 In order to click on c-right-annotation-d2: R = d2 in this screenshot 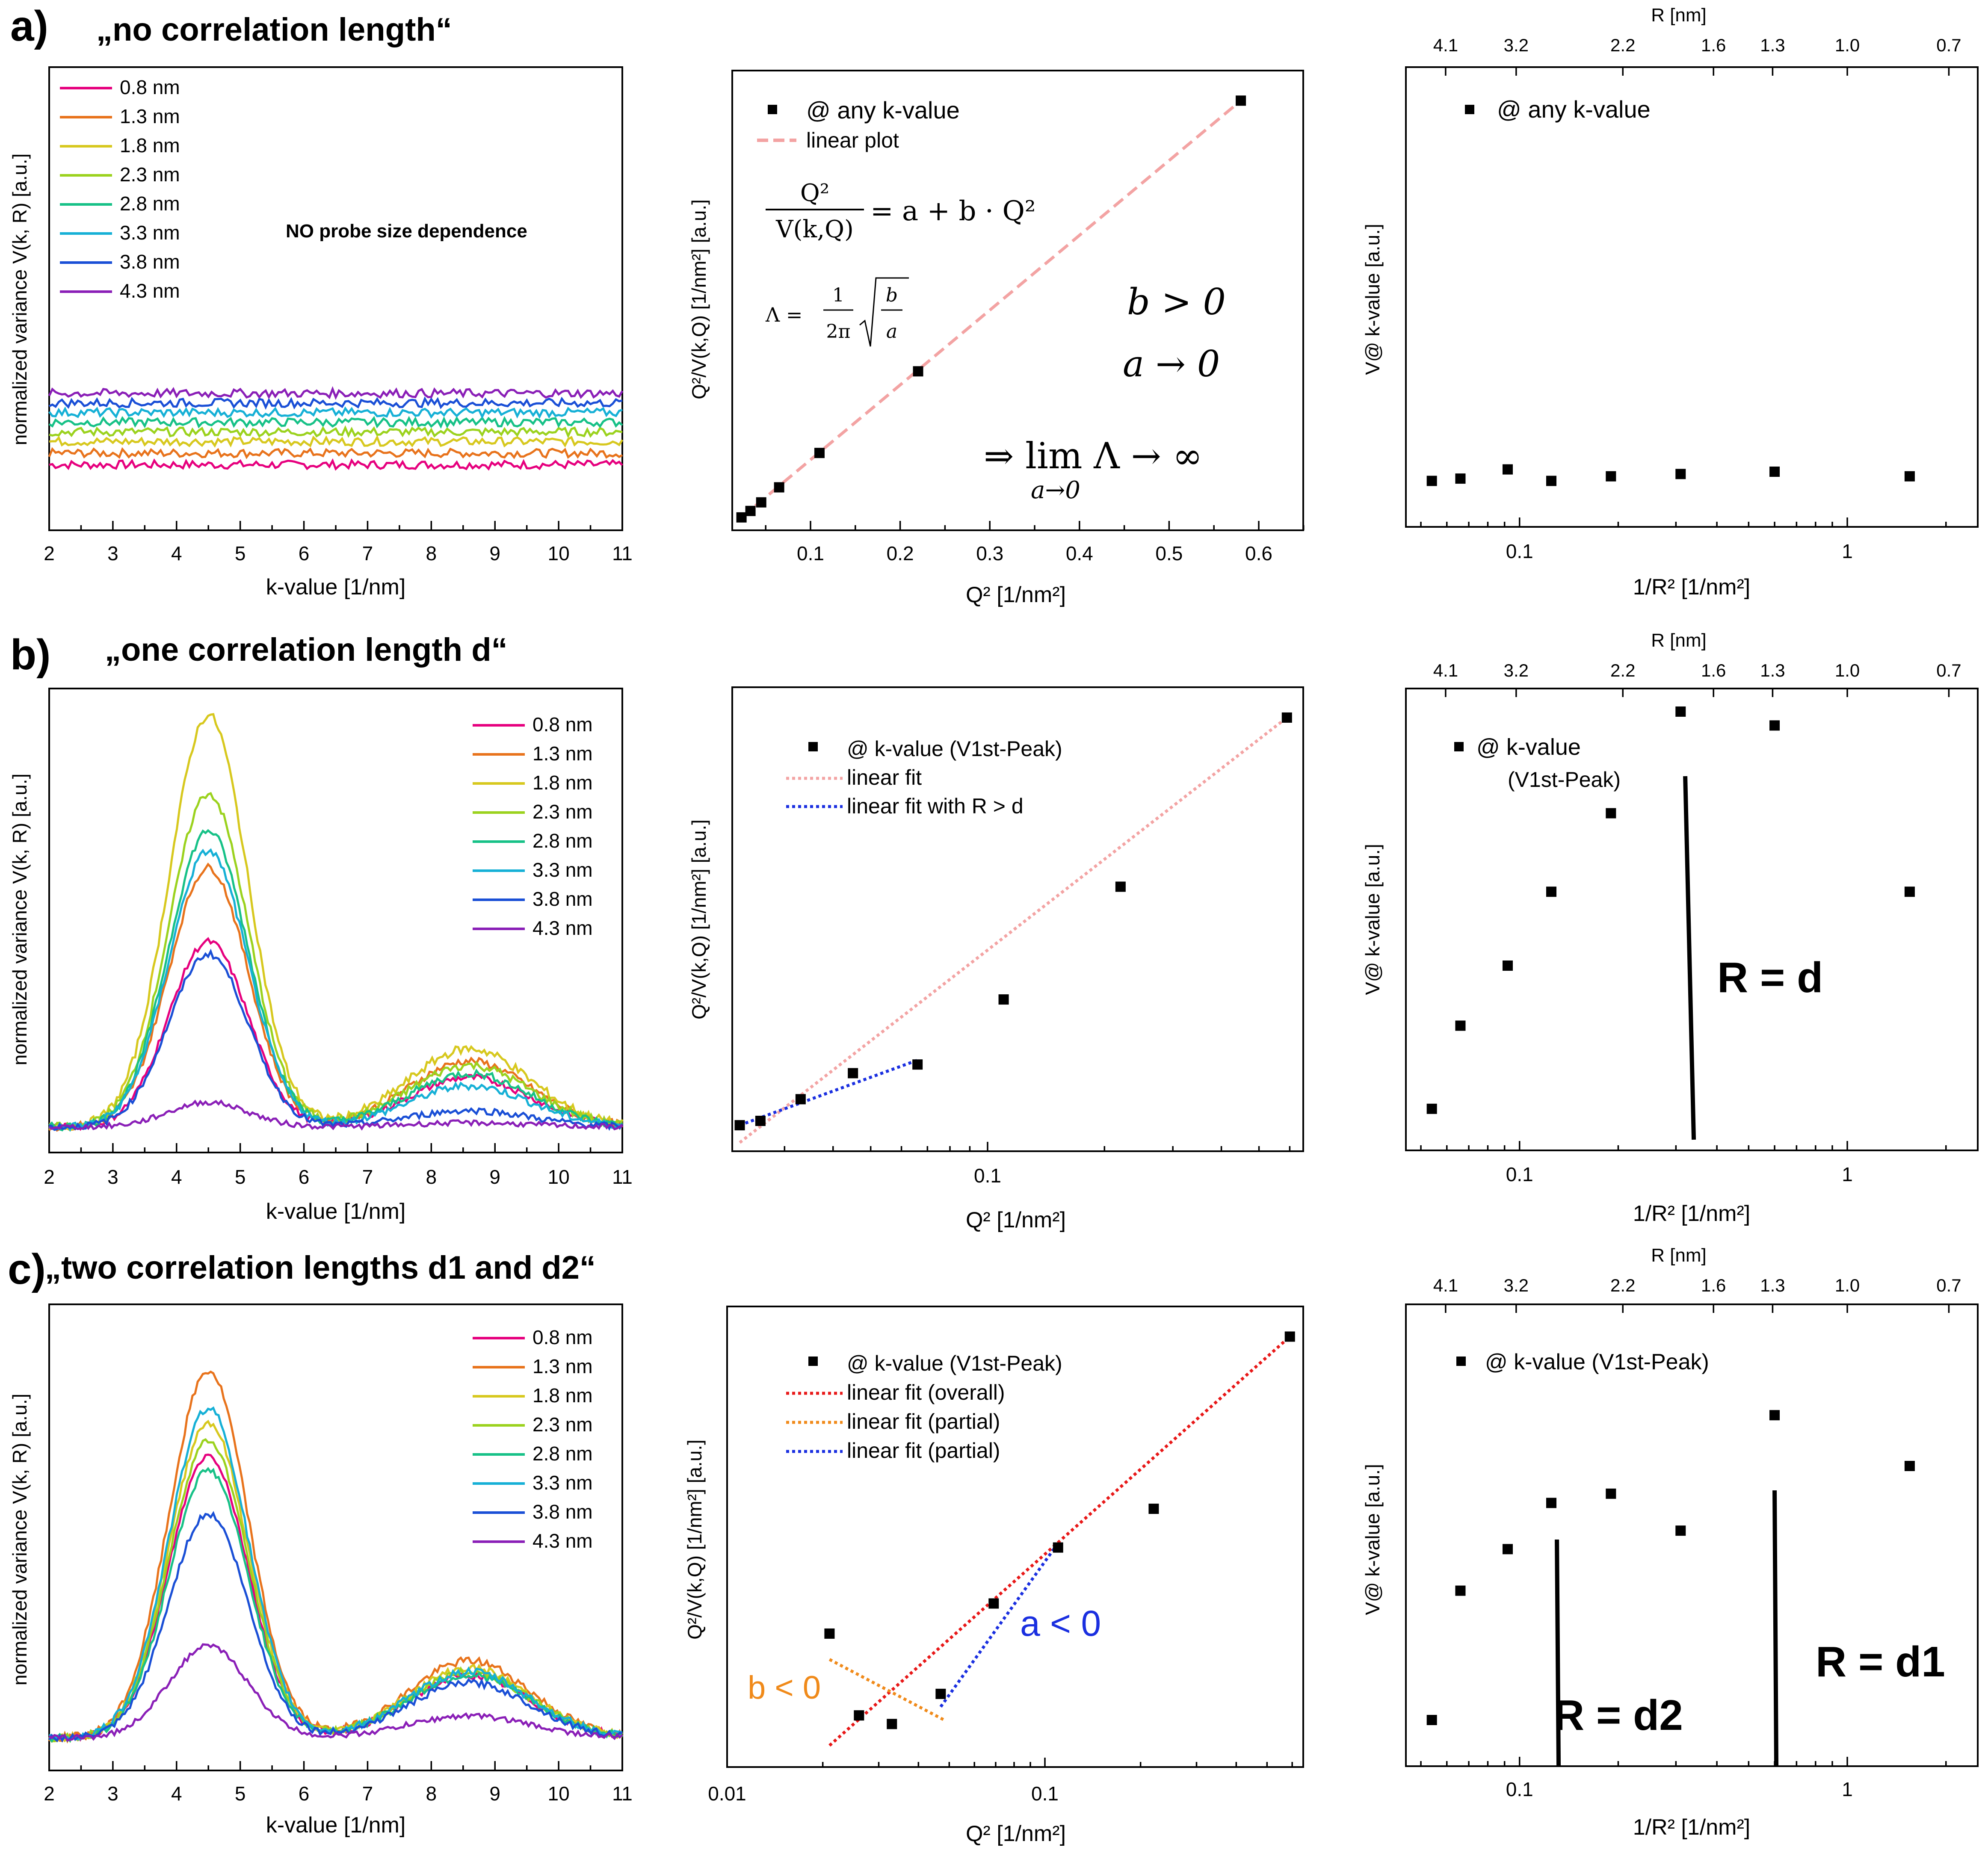, I will do `click(1618, 1715)`.